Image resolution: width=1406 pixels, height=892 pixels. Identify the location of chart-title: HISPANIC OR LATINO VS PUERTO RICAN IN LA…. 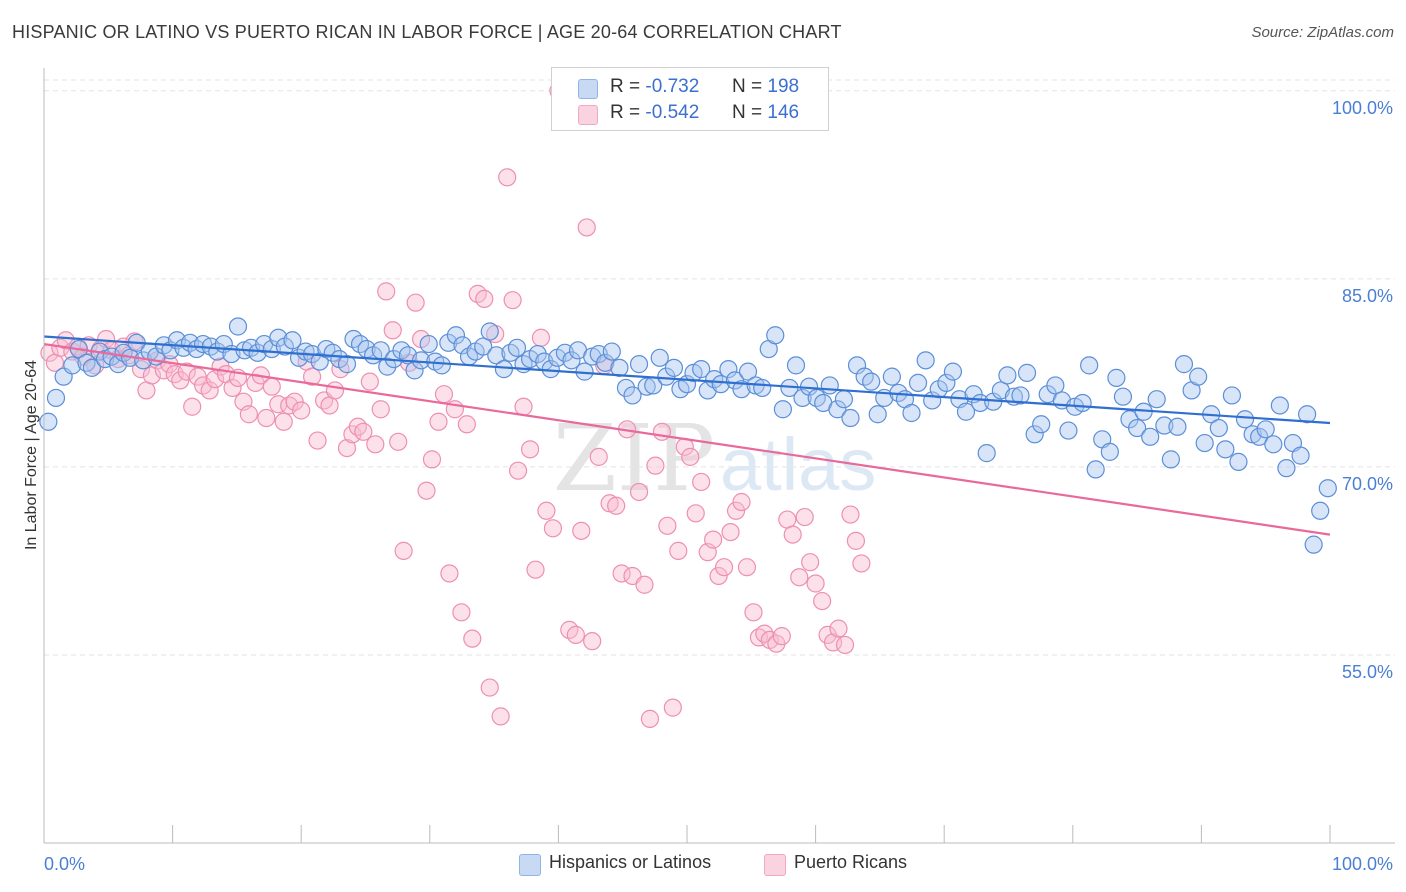
(427, 32).